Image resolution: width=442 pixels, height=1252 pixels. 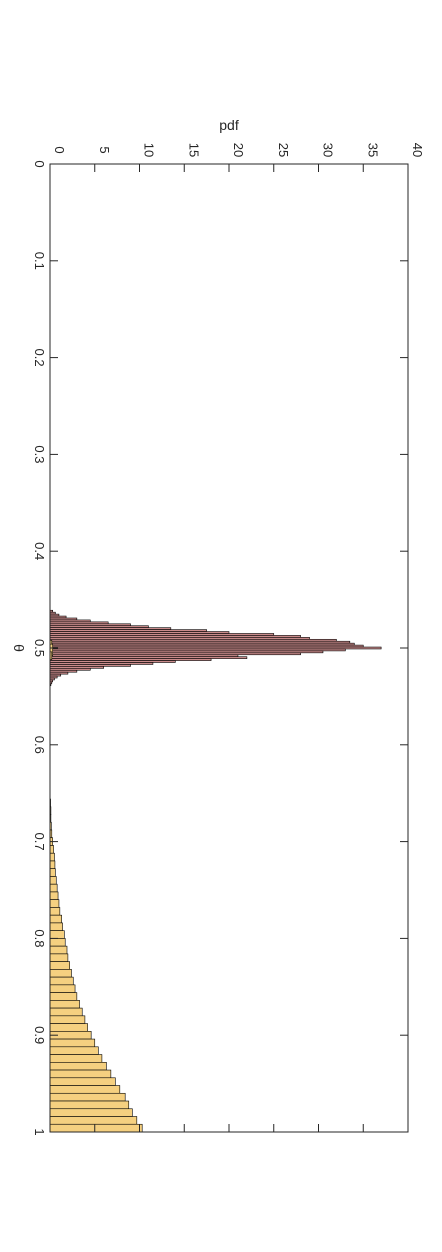 I want to click on x-tick-label: 1, so click(x=39, y=1131).